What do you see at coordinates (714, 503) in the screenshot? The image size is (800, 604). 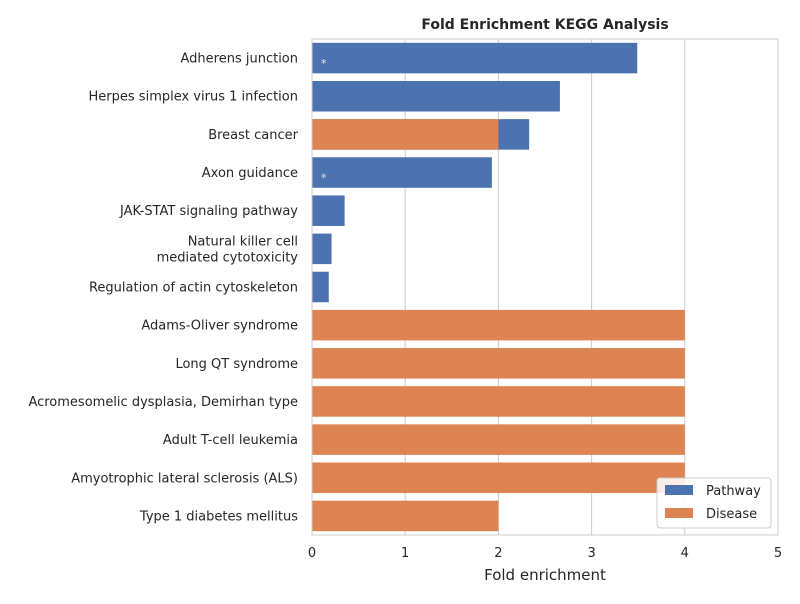 I see `legend: Pathway Disease` at bounding box center [714, 503].